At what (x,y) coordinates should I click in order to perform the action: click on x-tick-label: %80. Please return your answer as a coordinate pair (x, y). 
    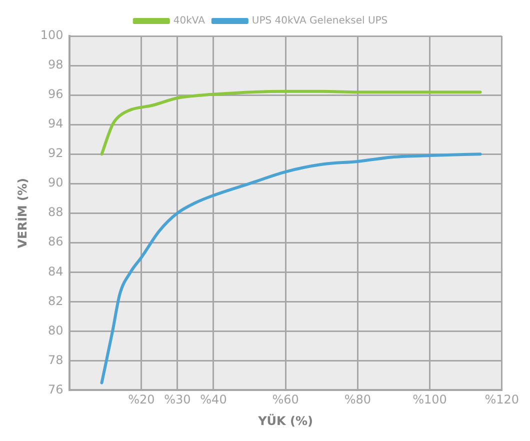
    Looking at the image, I should click on (357, 399).